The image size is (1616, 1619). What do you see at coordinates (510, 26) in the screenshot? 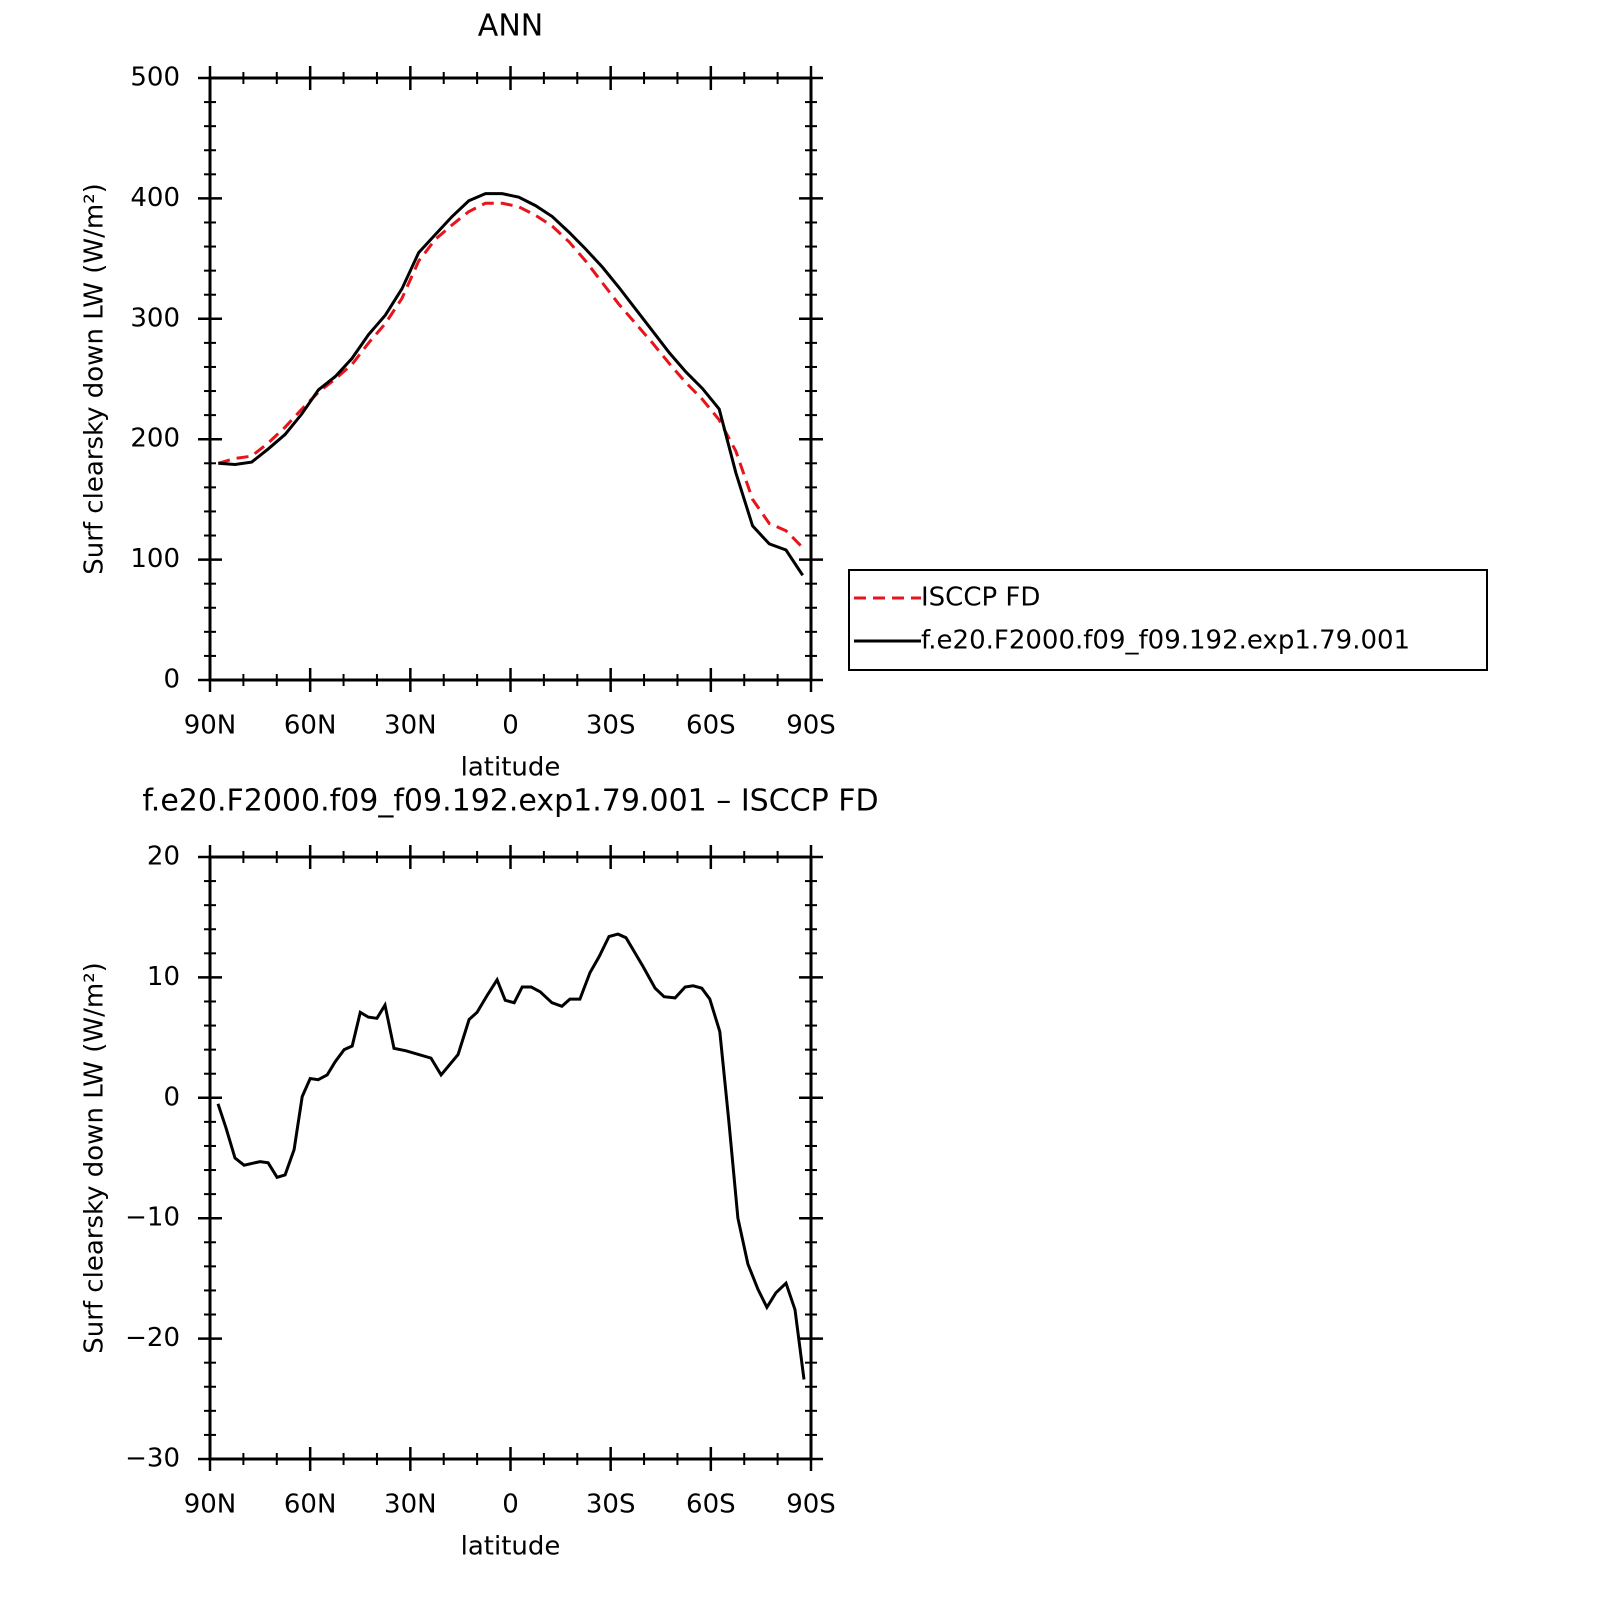
I see `chart-title: ANN` at bounding box center [510, 26].